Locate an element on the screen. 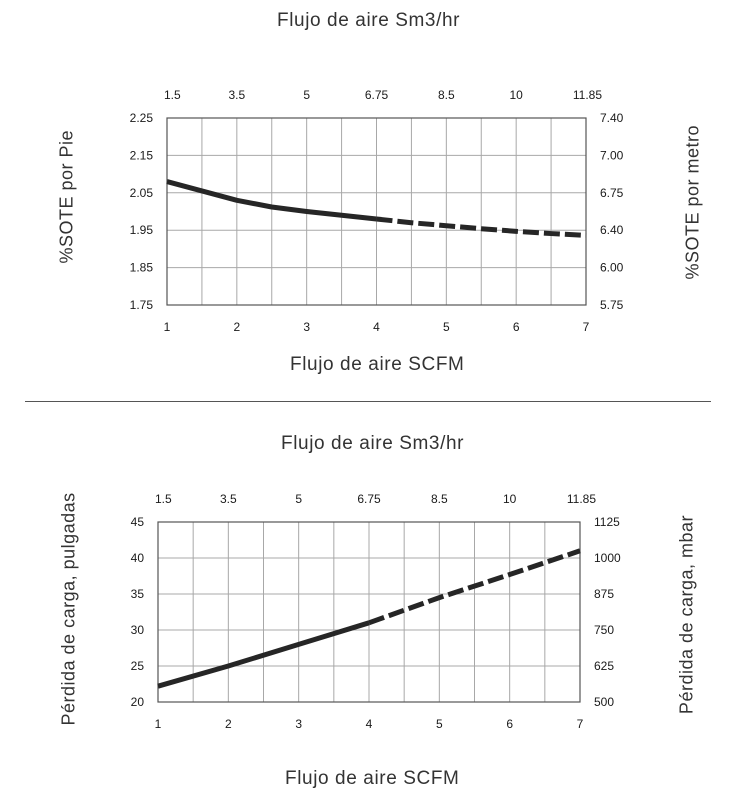  chart1-x-tick-label: 4 is located at coordinates (376, 327).